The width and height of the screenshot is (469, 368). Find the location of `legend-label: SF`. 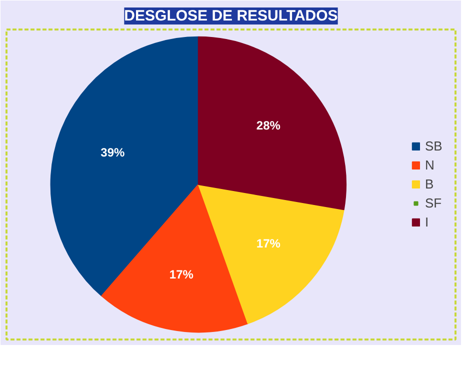

legend-label: SF is located at coordinates (434, 203).